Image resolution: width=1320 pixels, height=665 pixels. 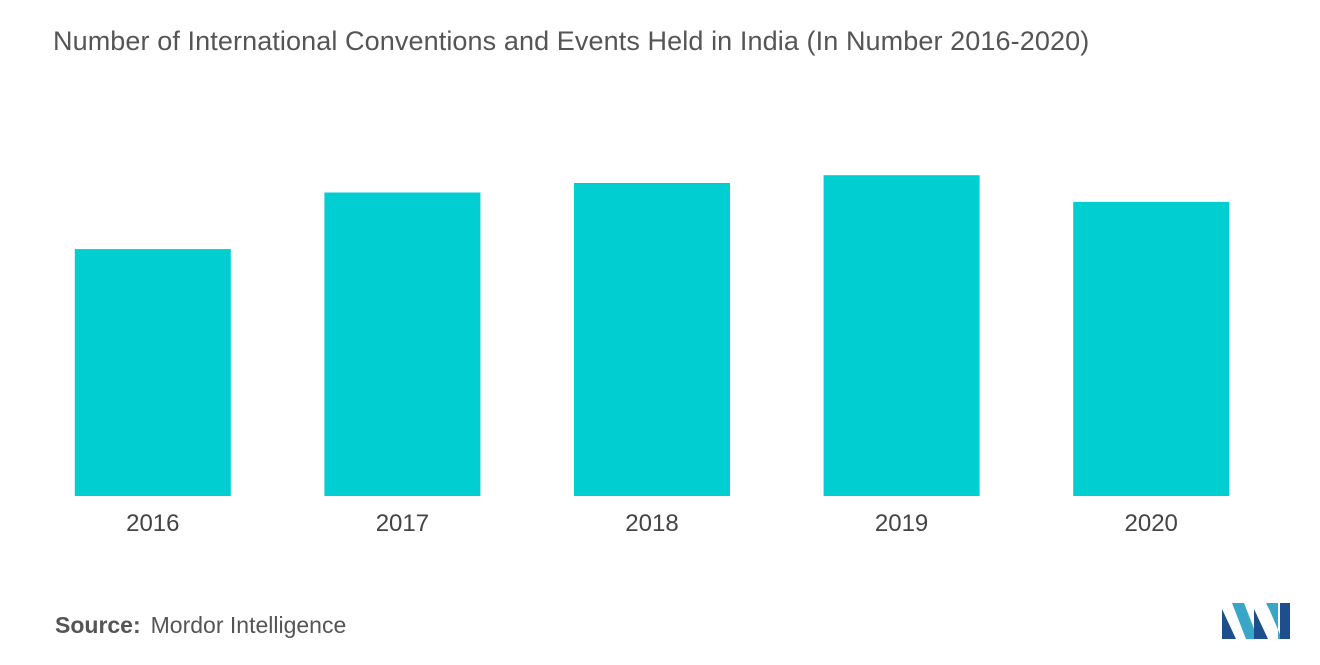 What do you see at coordinates (1151, 523) in the screenshot?
I see `x-tick-label-2020: 2020` at bounding box center [1151, 523].